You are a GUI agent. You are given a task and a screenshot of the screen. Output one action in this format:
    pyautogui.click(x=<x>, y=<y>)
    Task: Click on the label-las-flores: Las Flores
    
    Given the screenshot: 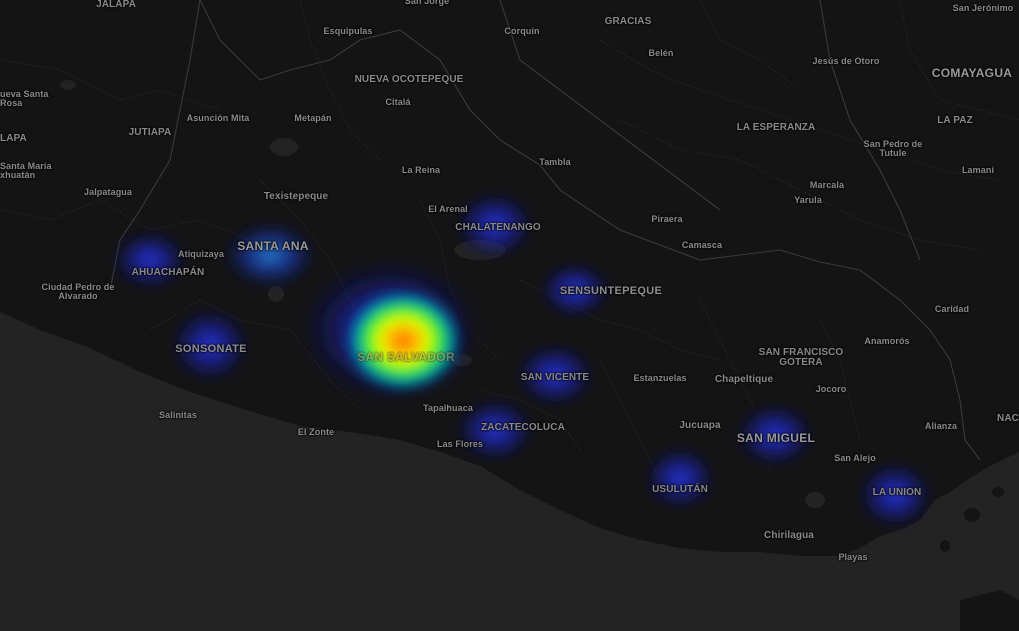 What is the action you would take?
    pyautogui.click(x=460, y=444)
    